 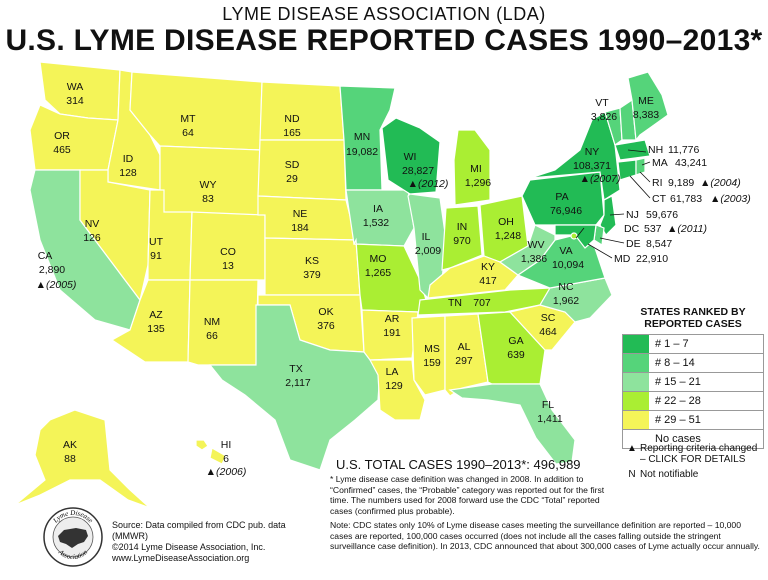 I want to click on label-AK-abbr: AK, so click(x=70, y=445).